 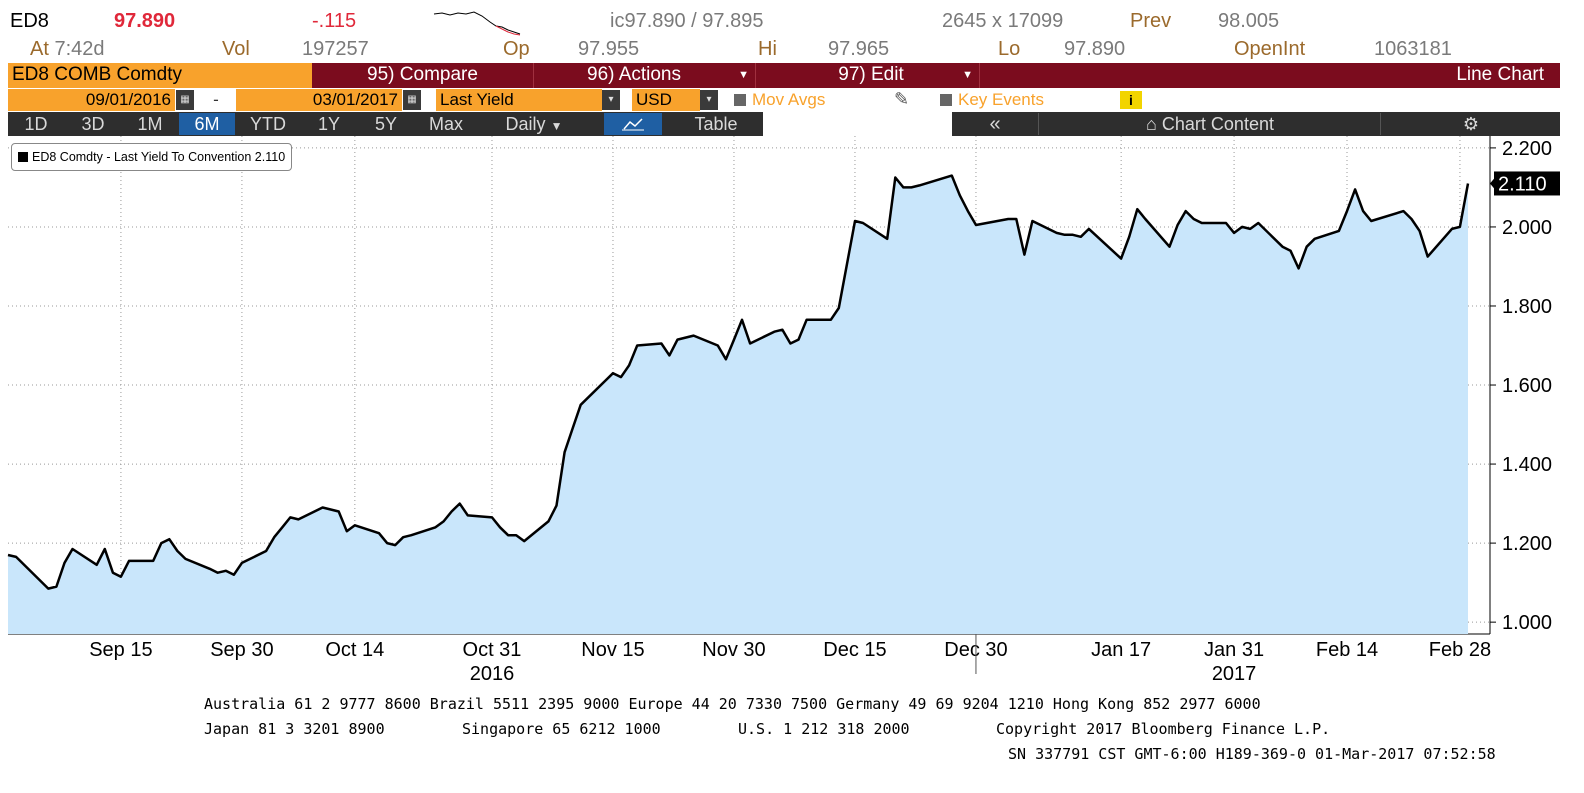 I want to click on mov-avgs-checkbox, so click(x=740, y=100).